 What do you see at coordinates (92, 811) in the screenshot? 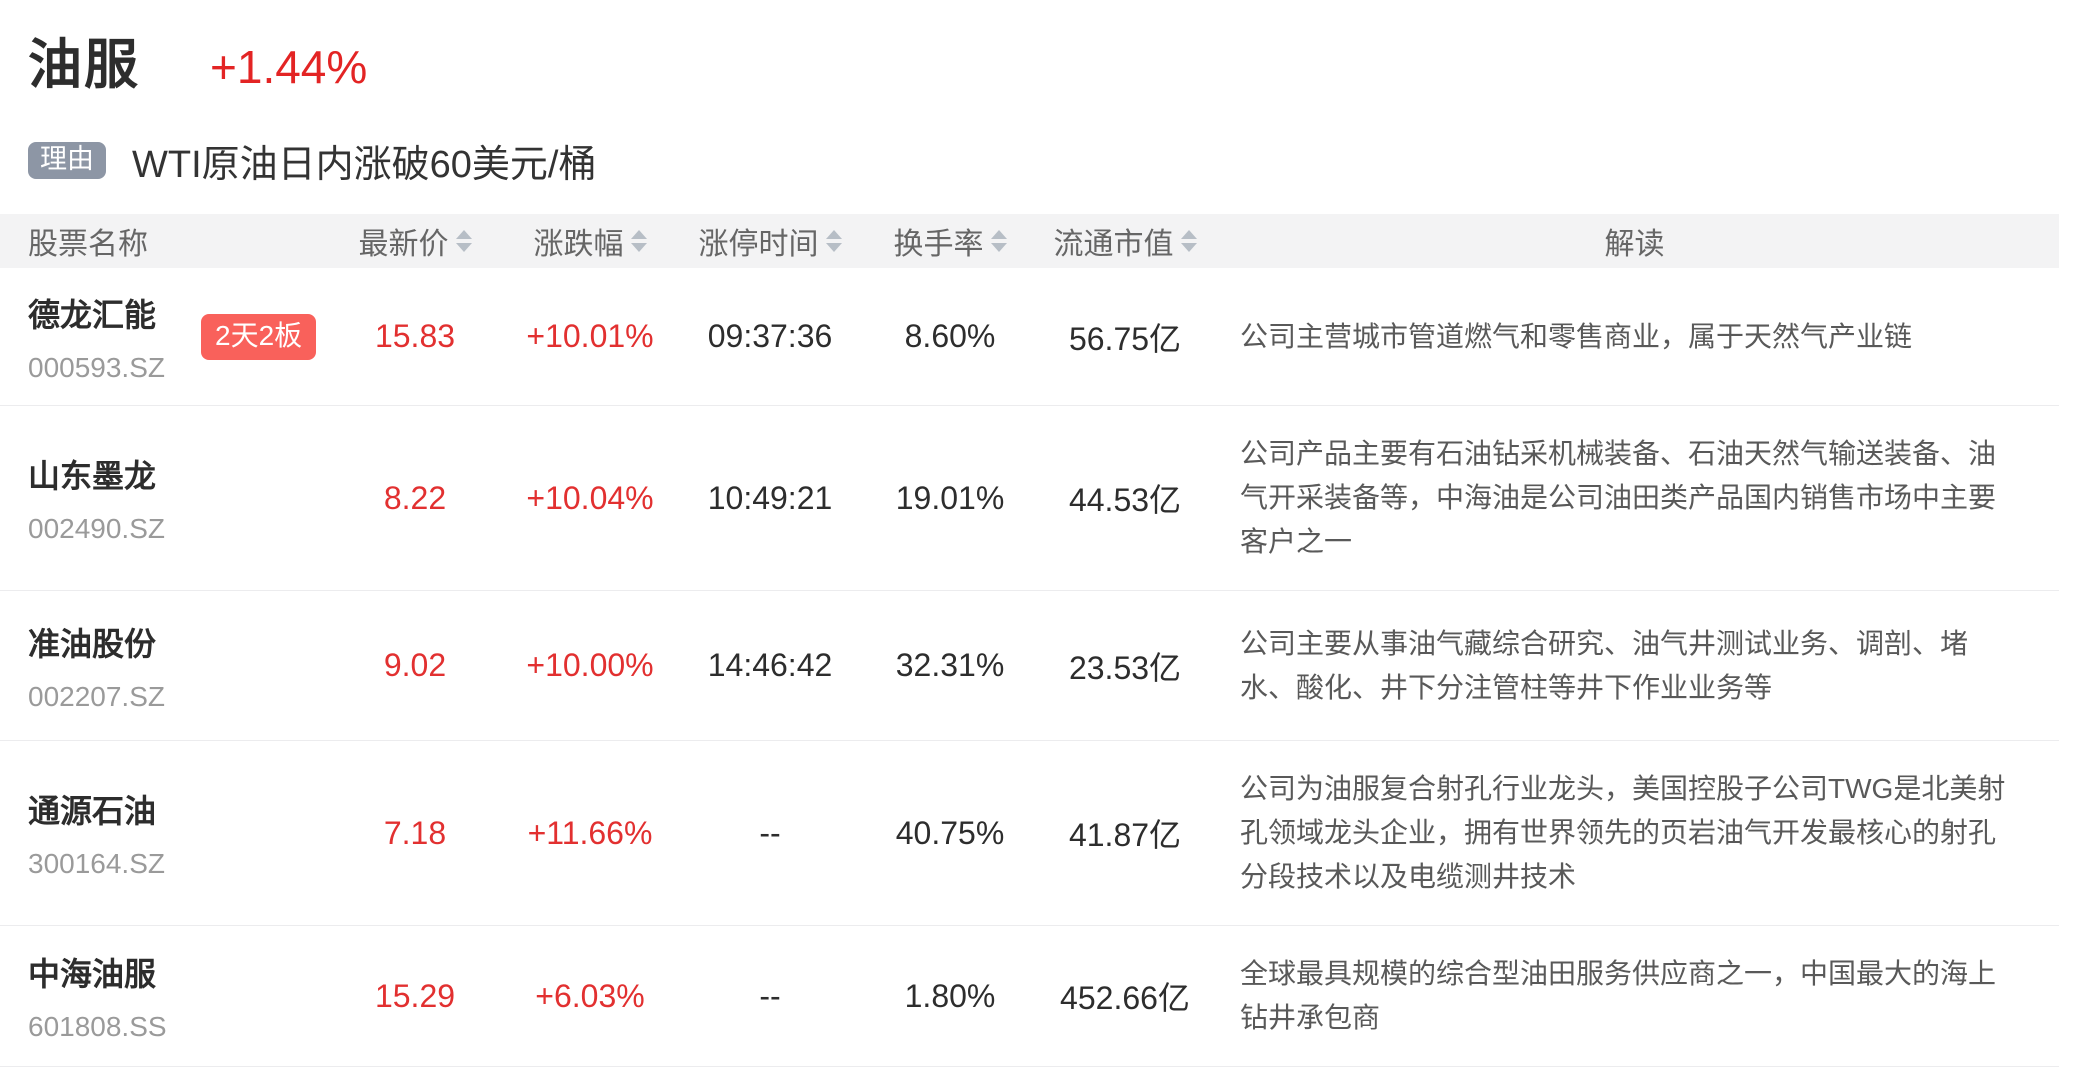
I see `stock-name: 通源石油` at bounding box center [92, 811].